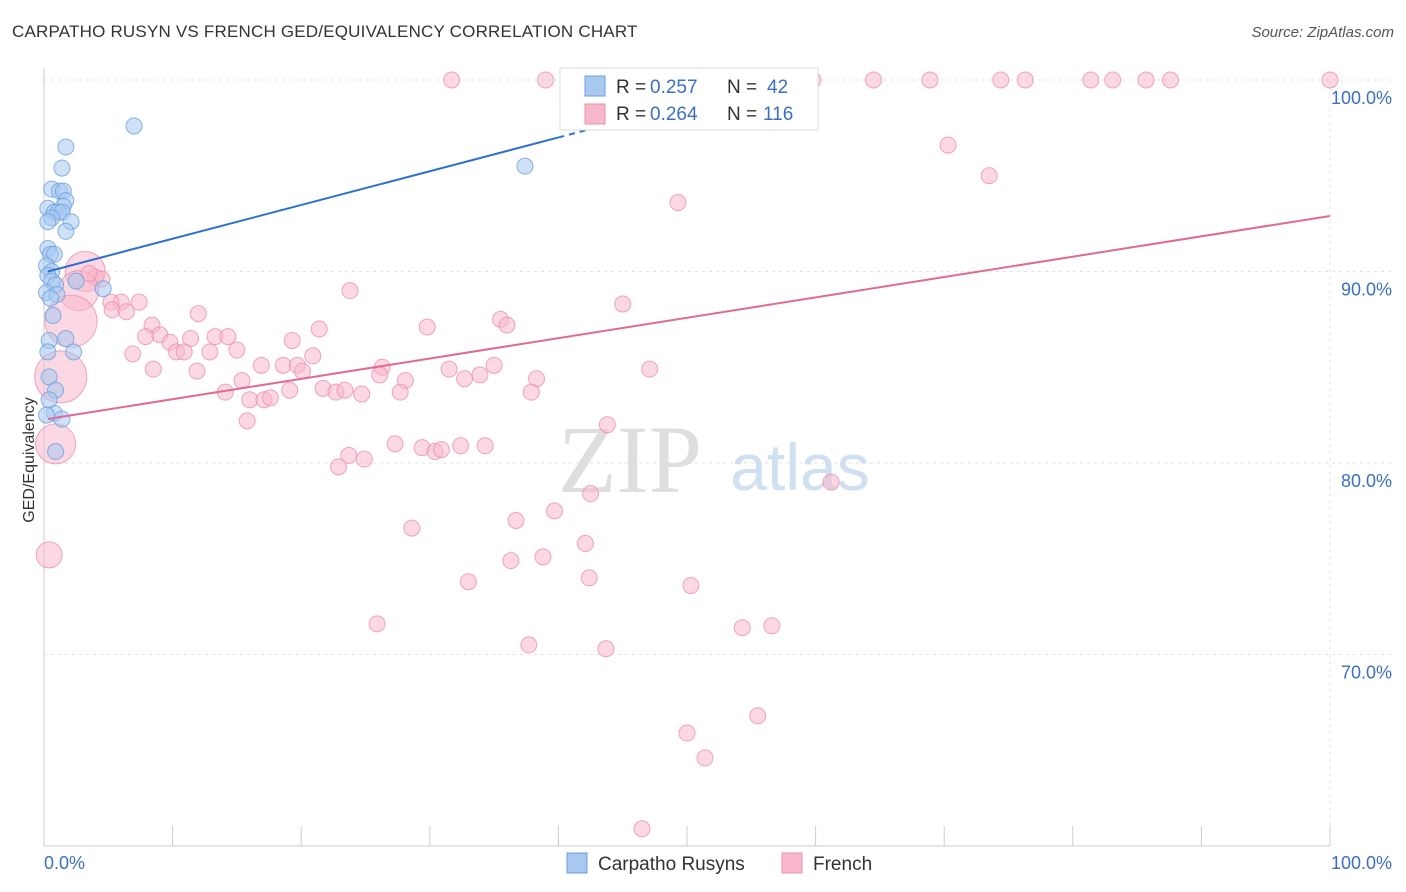  What do you see at coordinates (577, 863) in the screenshot?
I see `bottom-legend-swatch-blue` at bounding box center [577, 863].